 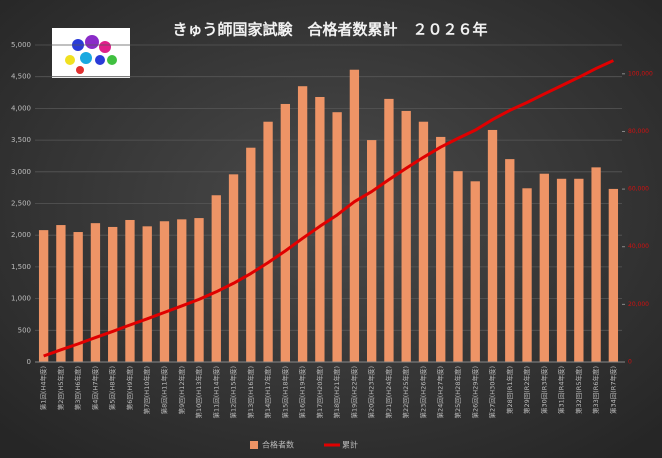 I want to click on x-tick-label: 第25回(H28年度), so click(x=457, y=392).